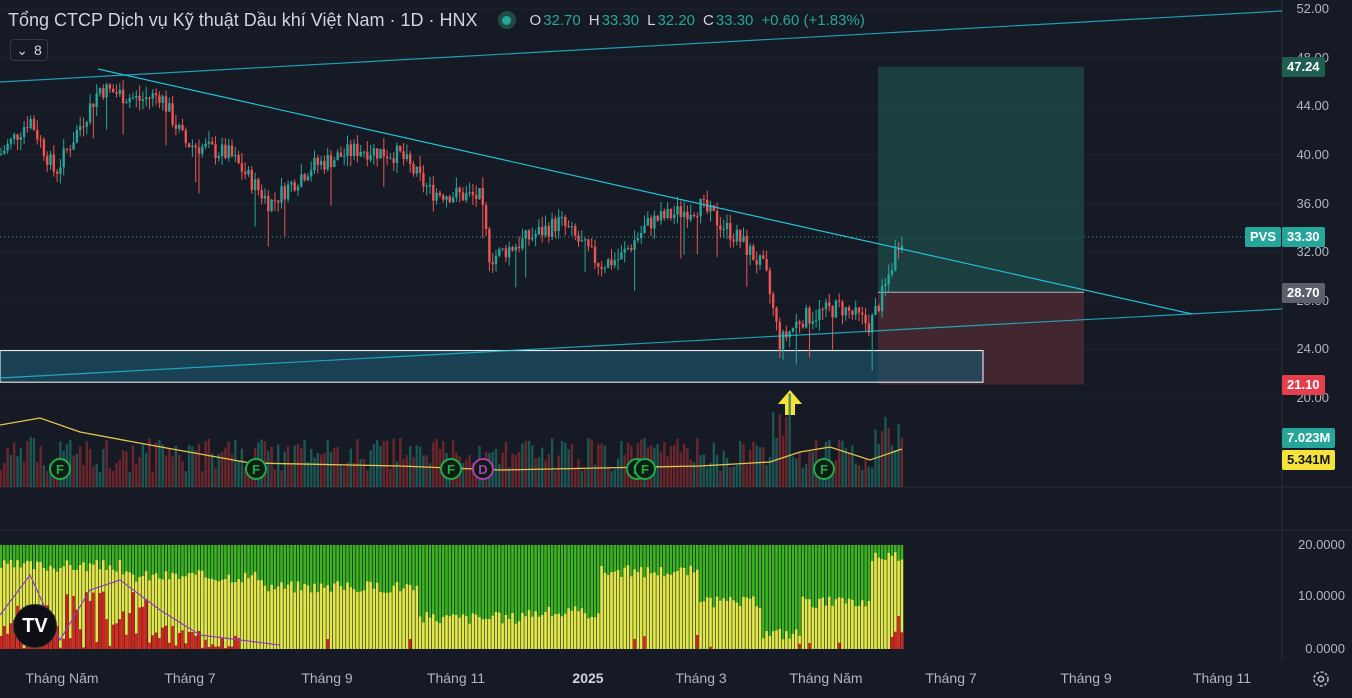 Image resolution: width=1352 pixels, height=698 pixels. What do you see at coordinates (1321, 679) in the screenshot?
I see `settings-gear-icon` at bounding box center [1321, 679].